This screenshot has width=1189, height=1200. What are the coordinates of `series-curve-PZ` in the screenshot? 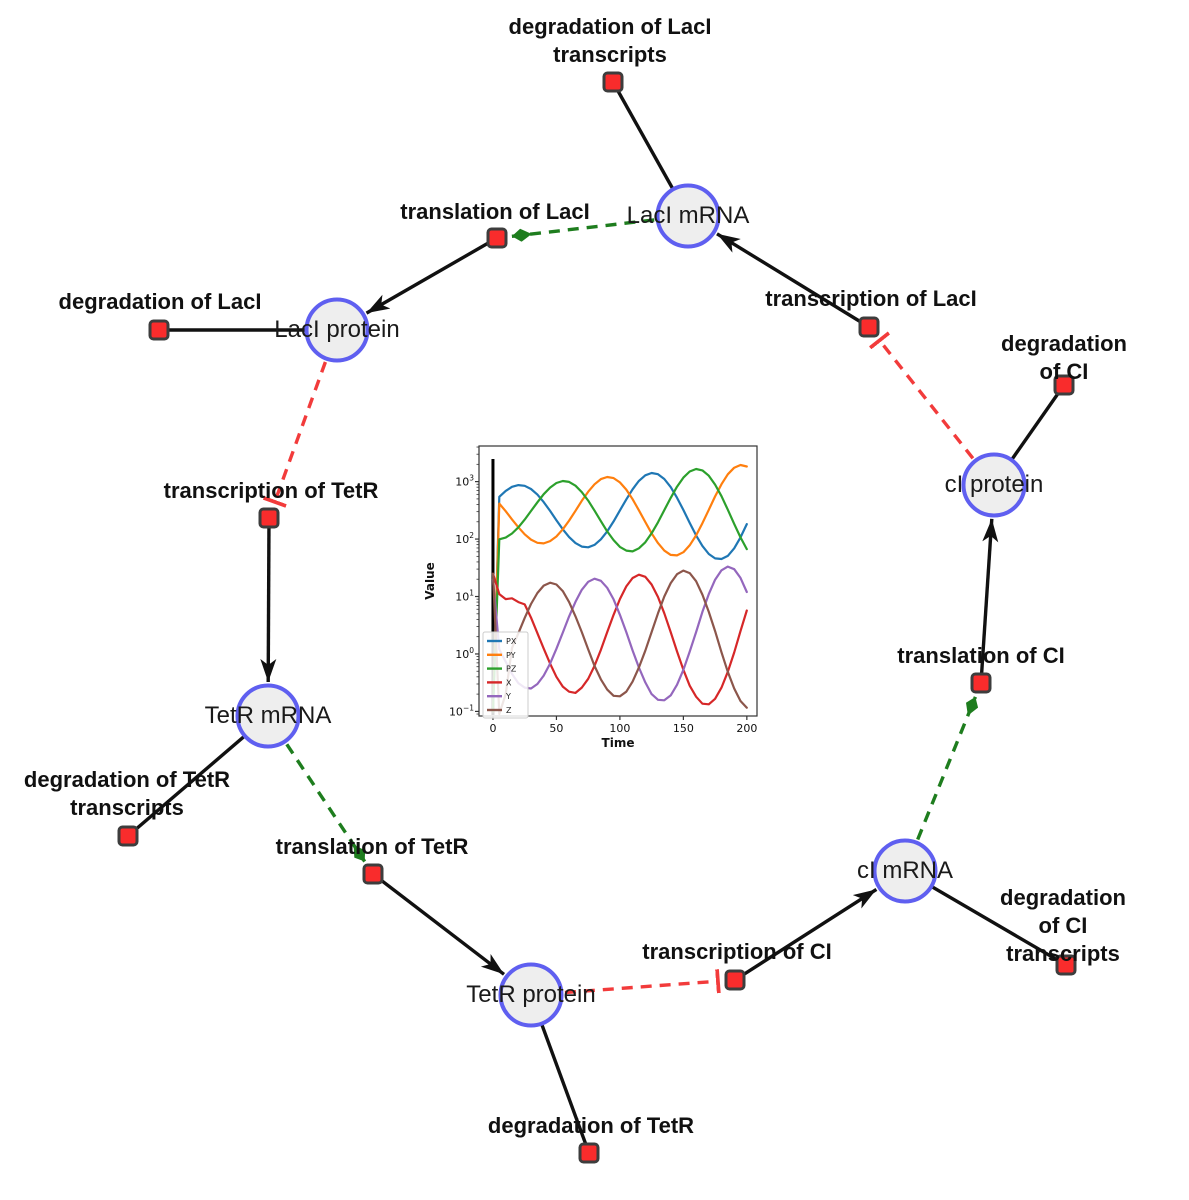 It's located at (619, 590).